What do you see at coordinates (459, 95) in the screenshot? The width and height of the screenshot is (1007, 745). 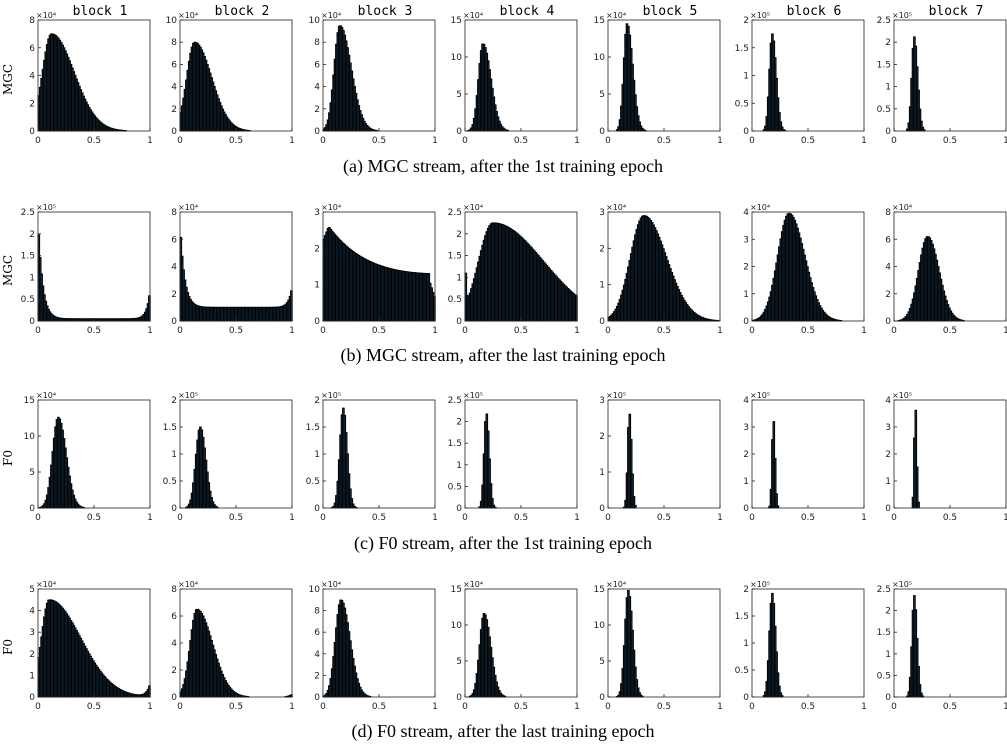 I see `y-tick-label: 5` at bounding box center [459, 95].